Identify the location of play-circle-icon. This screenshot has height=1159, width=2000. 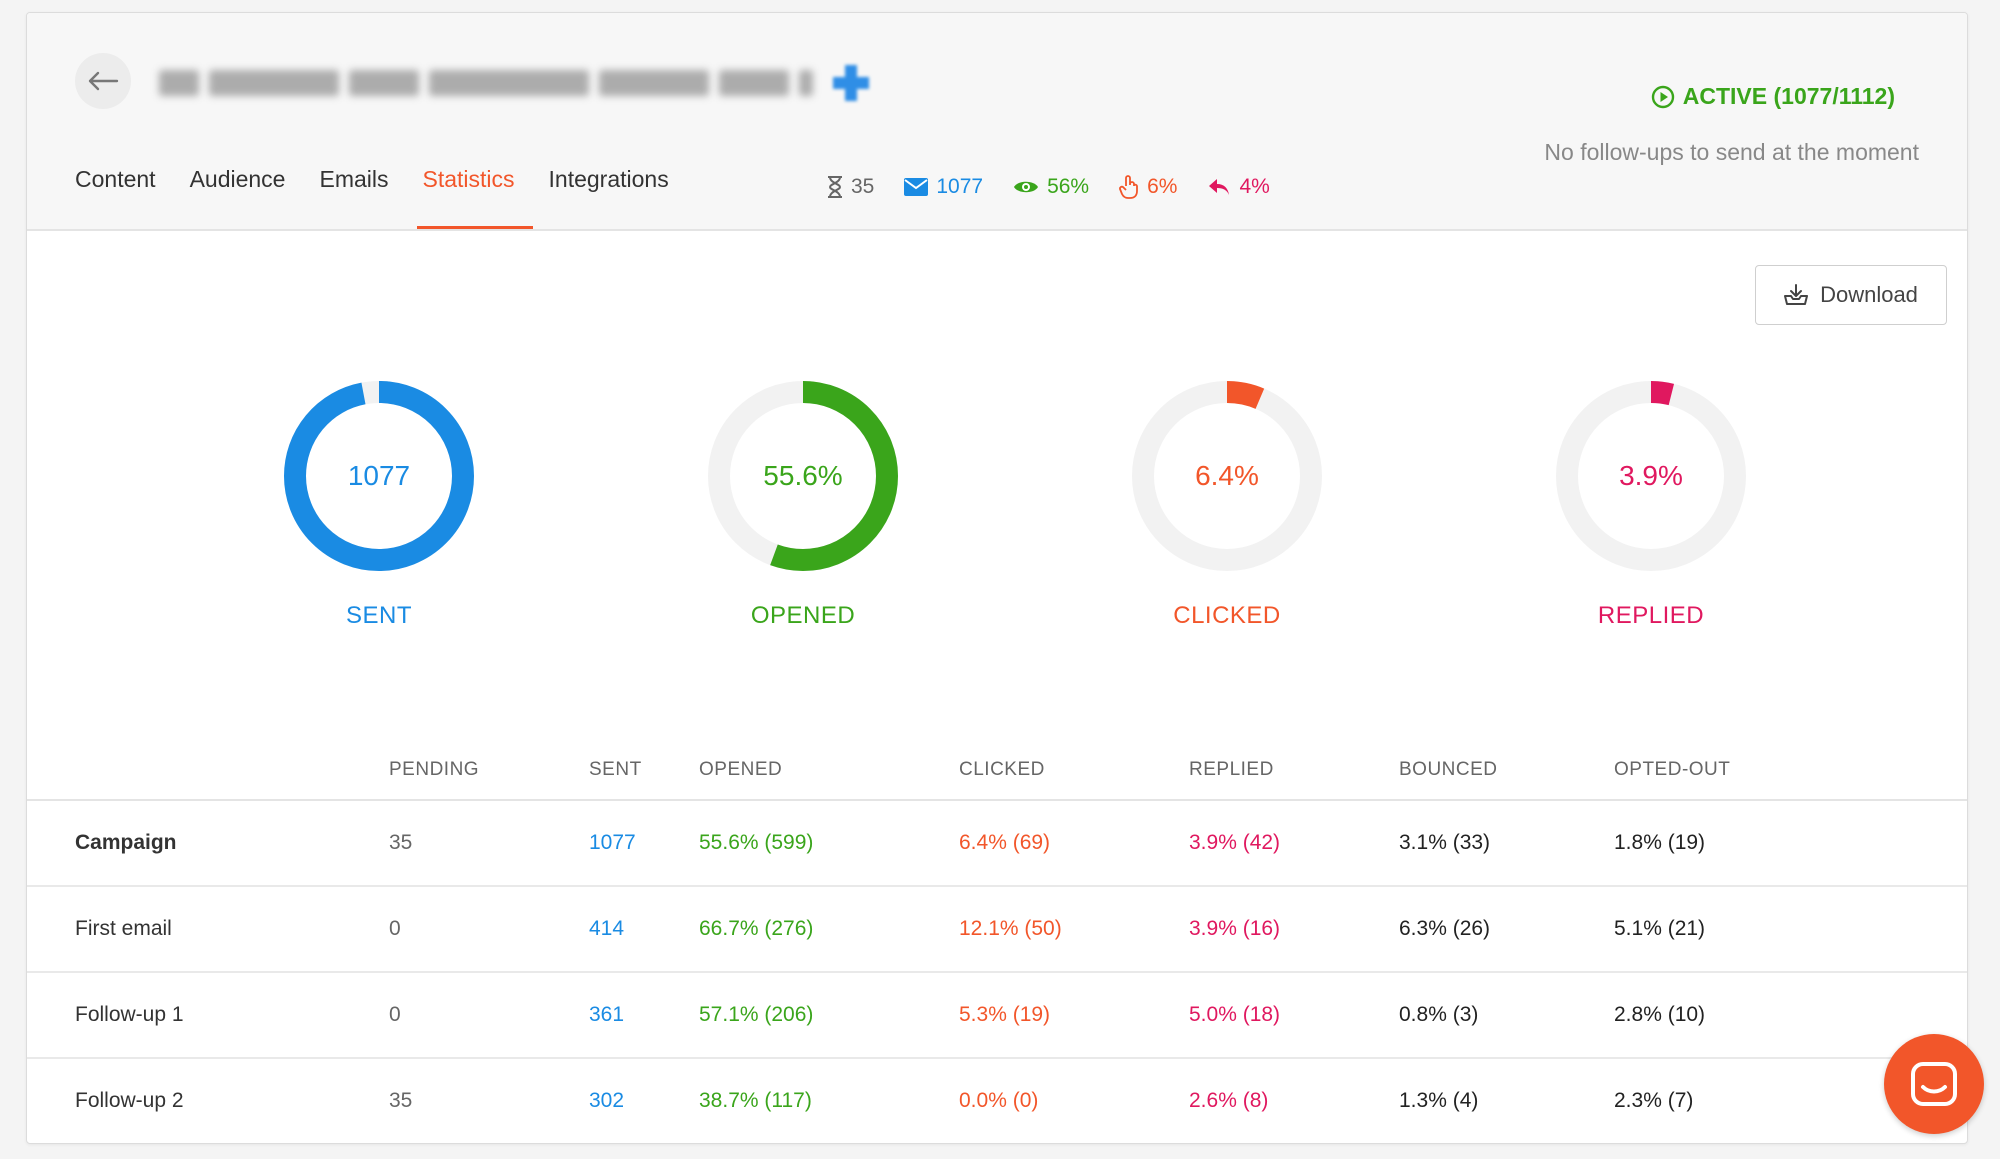
(1662, 96).